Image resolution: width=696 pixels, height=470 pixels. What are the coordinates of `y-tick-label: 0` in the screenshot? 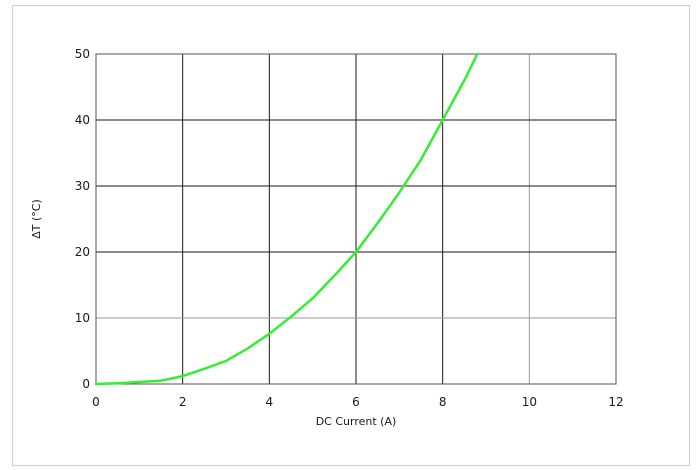 It's located at (86, 384).